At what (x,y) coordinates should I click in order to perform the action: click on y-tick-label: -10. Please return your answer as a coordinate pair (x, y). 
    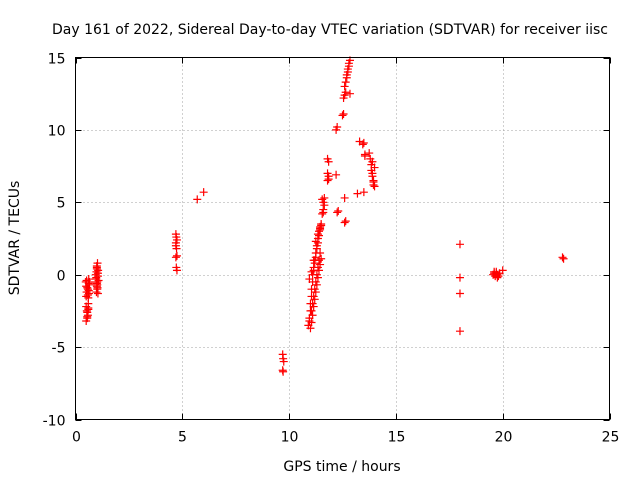
    Looking at the image, I should click on (54, 422).